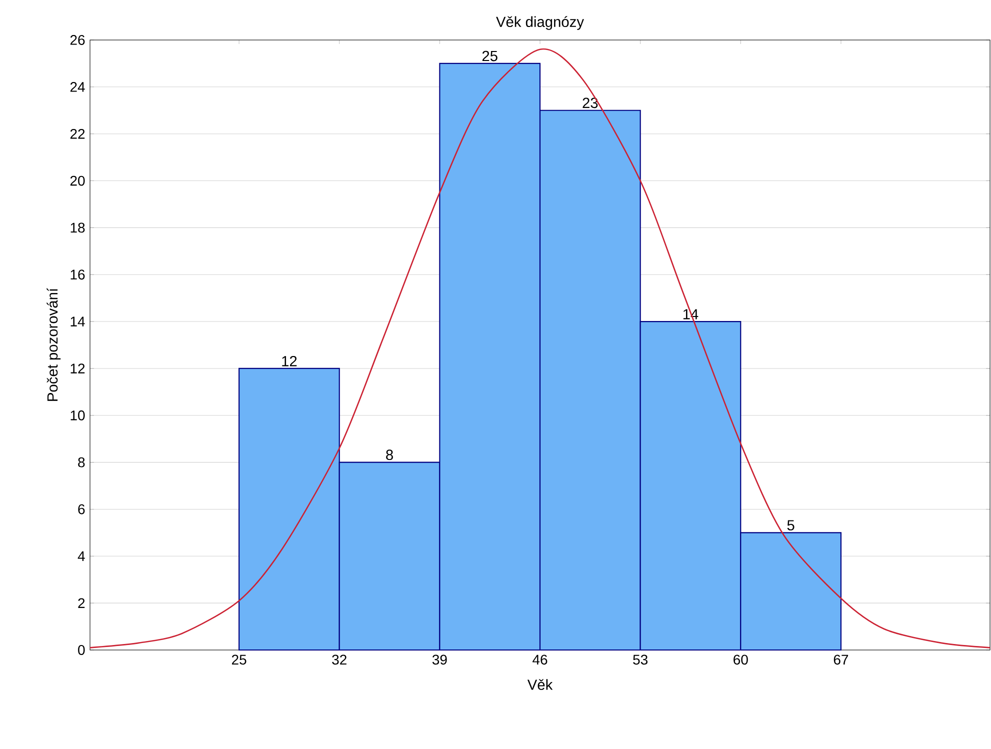 The image size is (991, 749). I want to click on x-tick-label: 25, so click(239, 659).